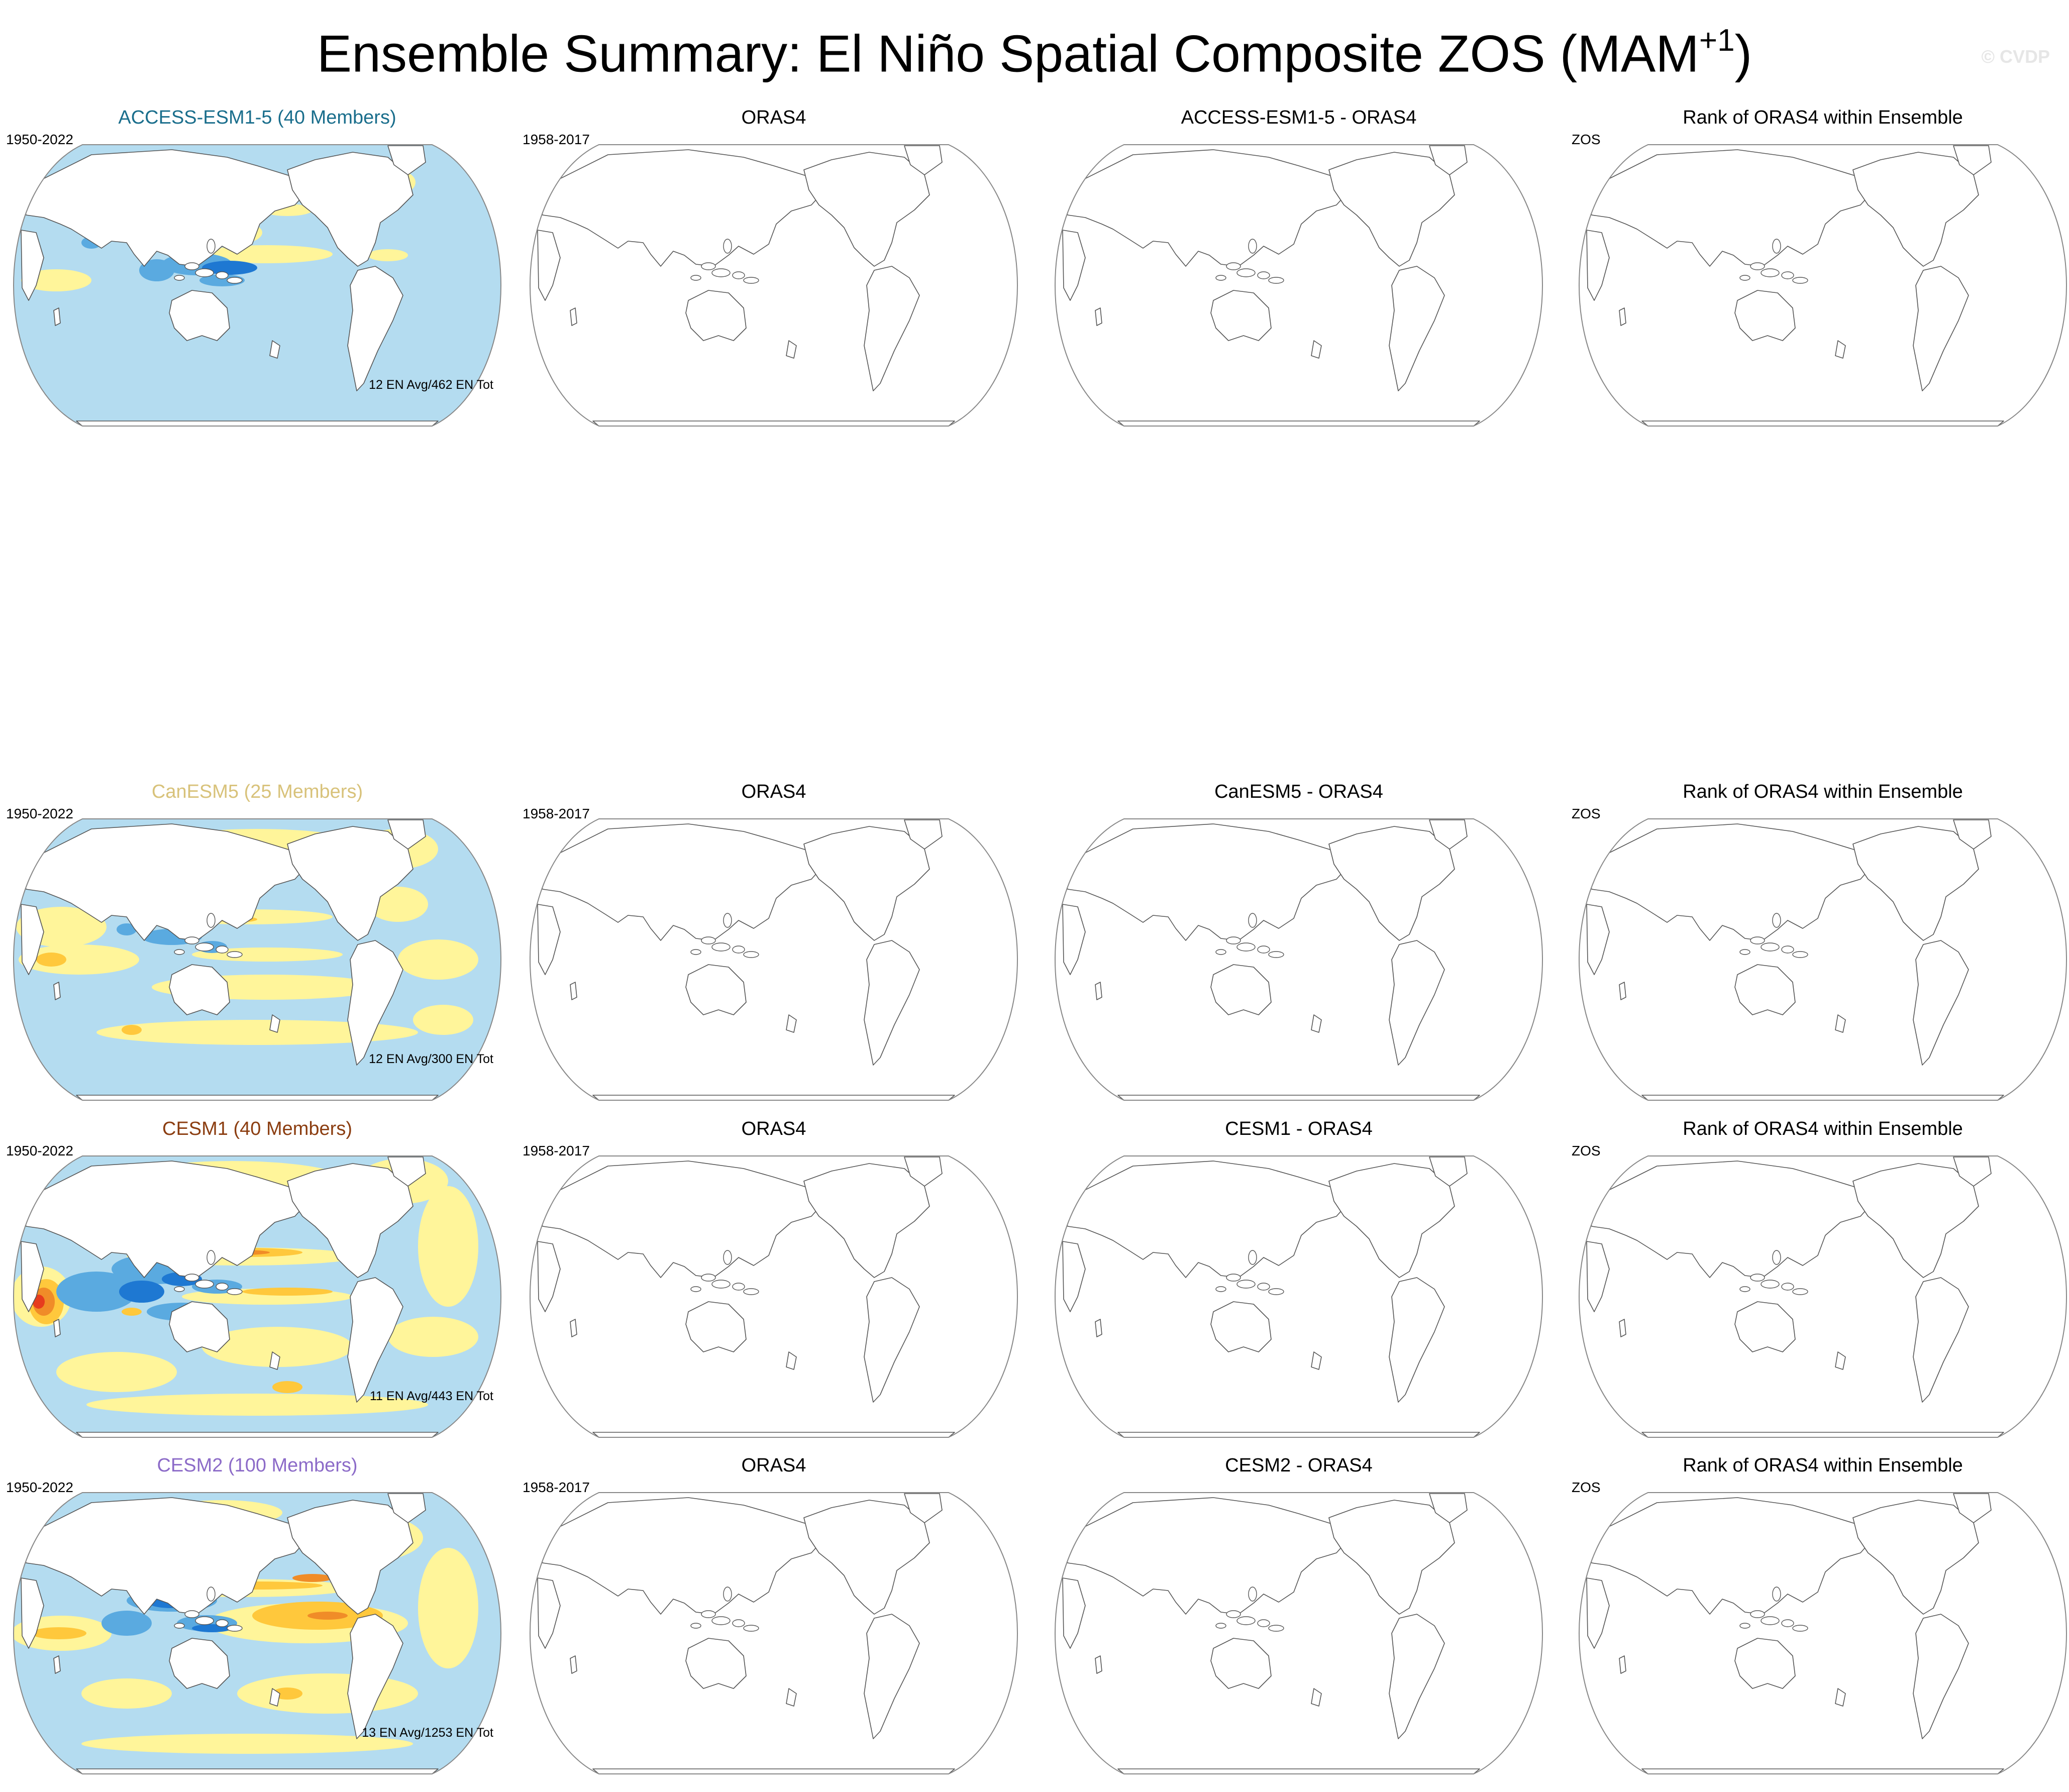 The height and width of the screenshot is (1792, 2069). I want to click on anomaly-region-blue-strong, so click(229, 268).